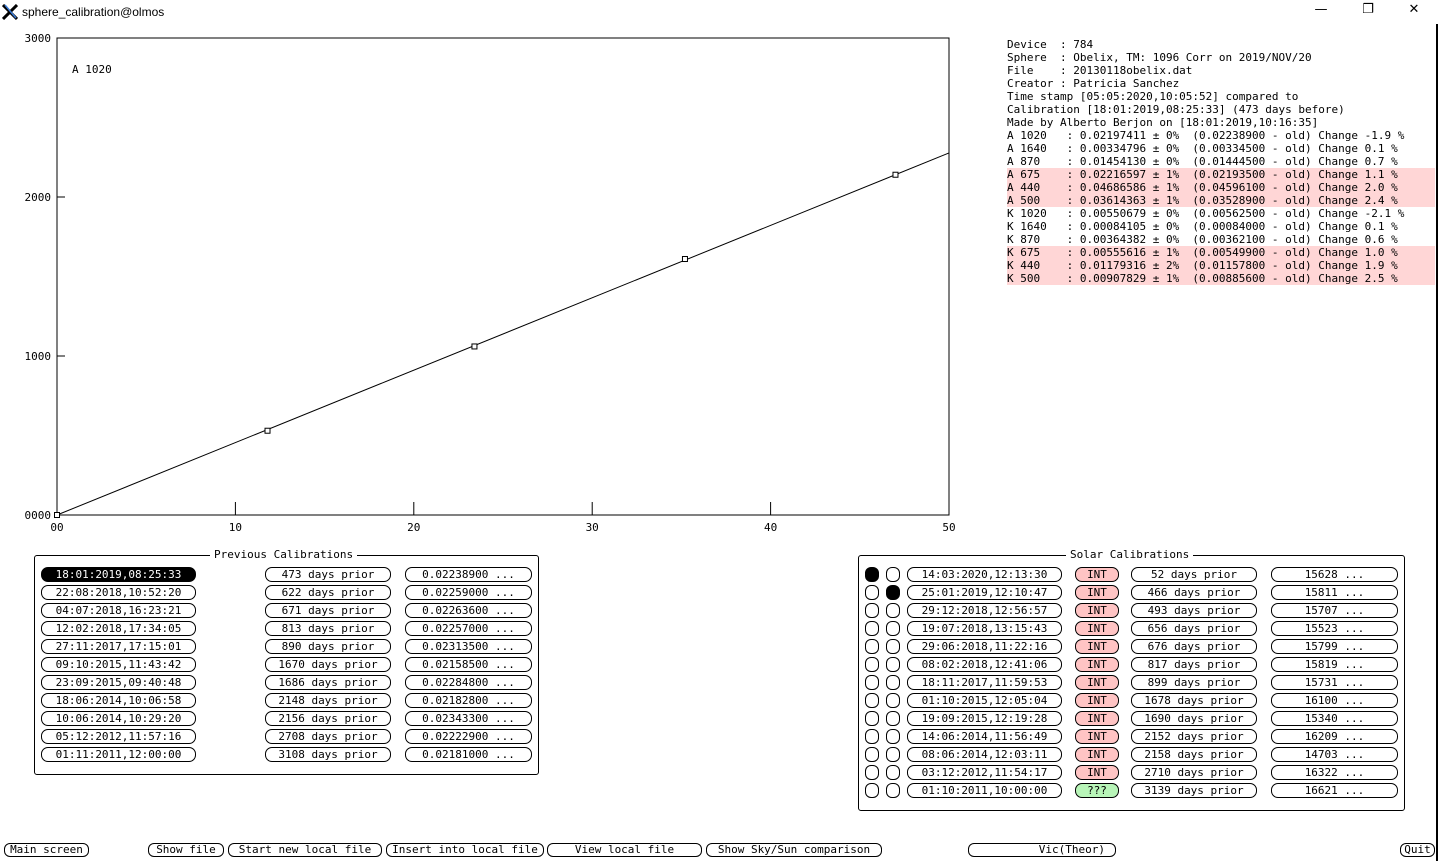 Image resolution: width=1441 pixels, height=861 pixels. Describe the element at coordinates (328, 754) in the screenshot. I see `days-prior-label: 3108 days prior` at that location.